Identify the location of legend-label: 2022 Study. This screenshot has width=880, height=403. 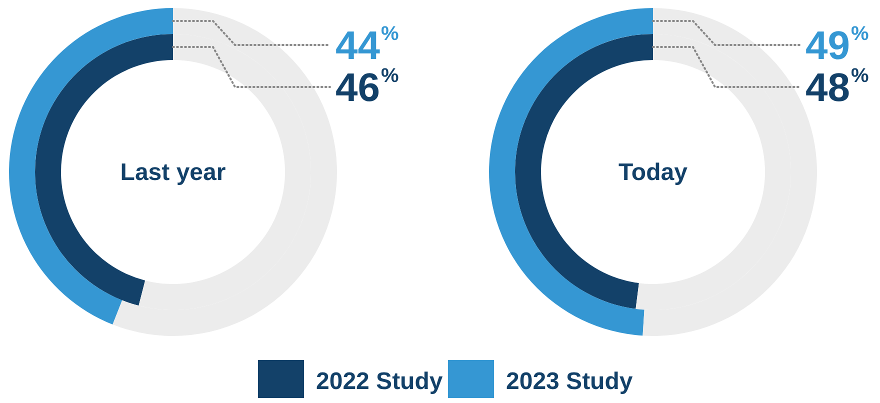
(380, 381).